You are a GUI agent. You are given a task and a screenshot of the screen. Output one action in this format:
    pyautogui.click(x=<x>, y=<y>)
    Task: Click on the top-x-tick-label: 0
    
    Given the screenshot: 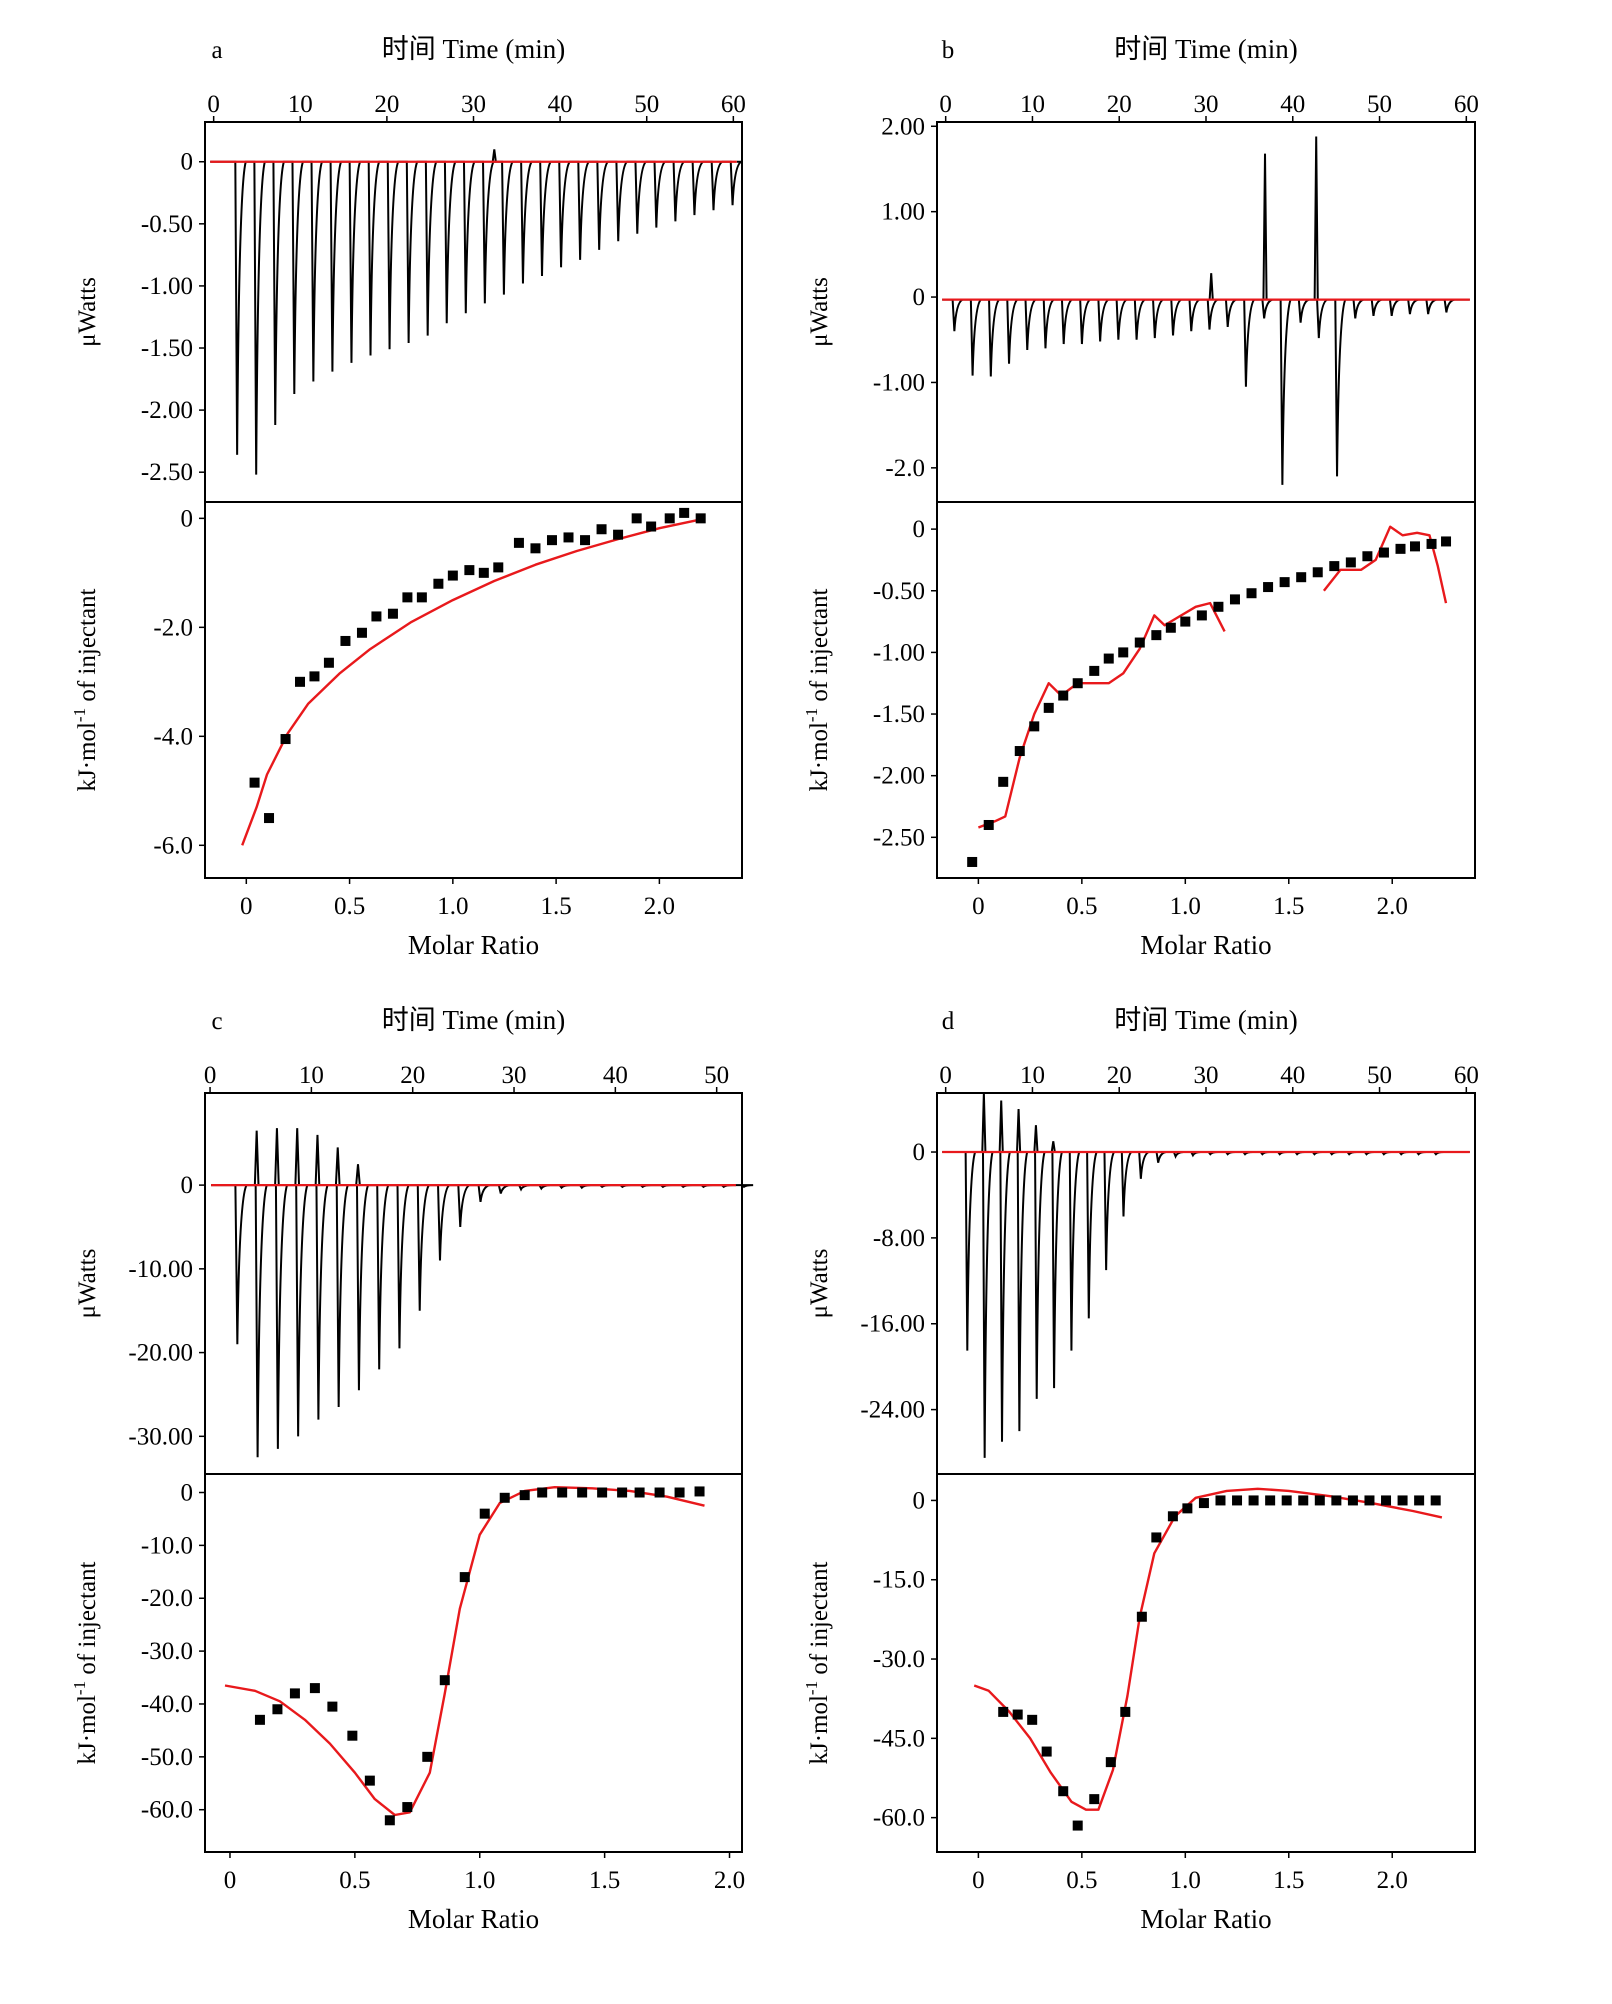 What is the action you would take?
    pyautogui.click(x=945, y=104)
    